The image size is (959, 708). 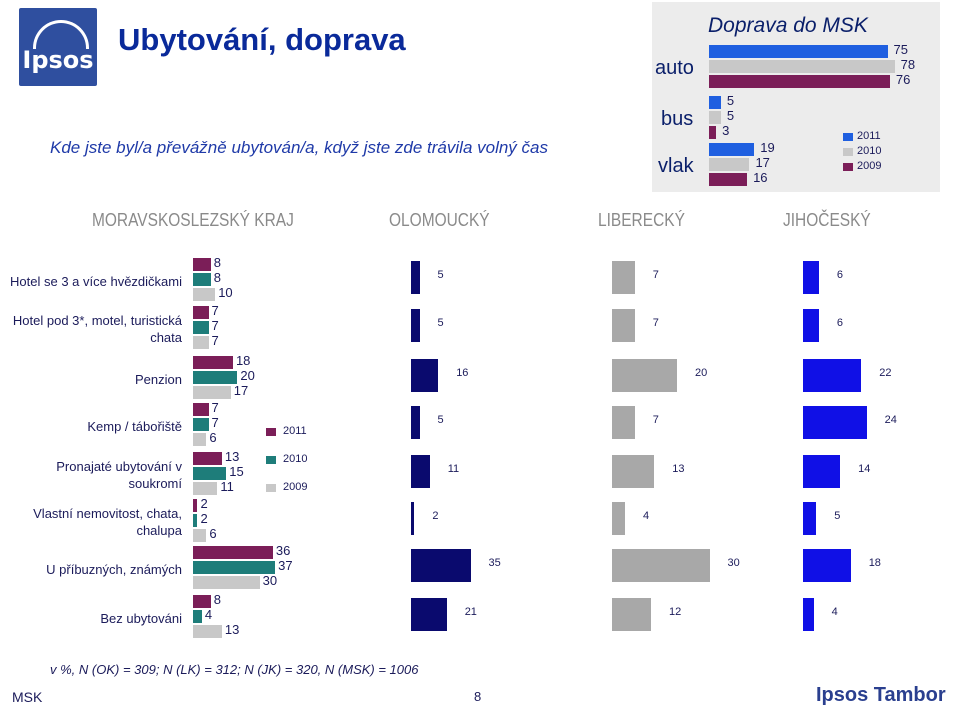 What do you see at coordinates (283, 550) in the screenshot?
I see `value-label: 36` at bounding box center [283, 550].